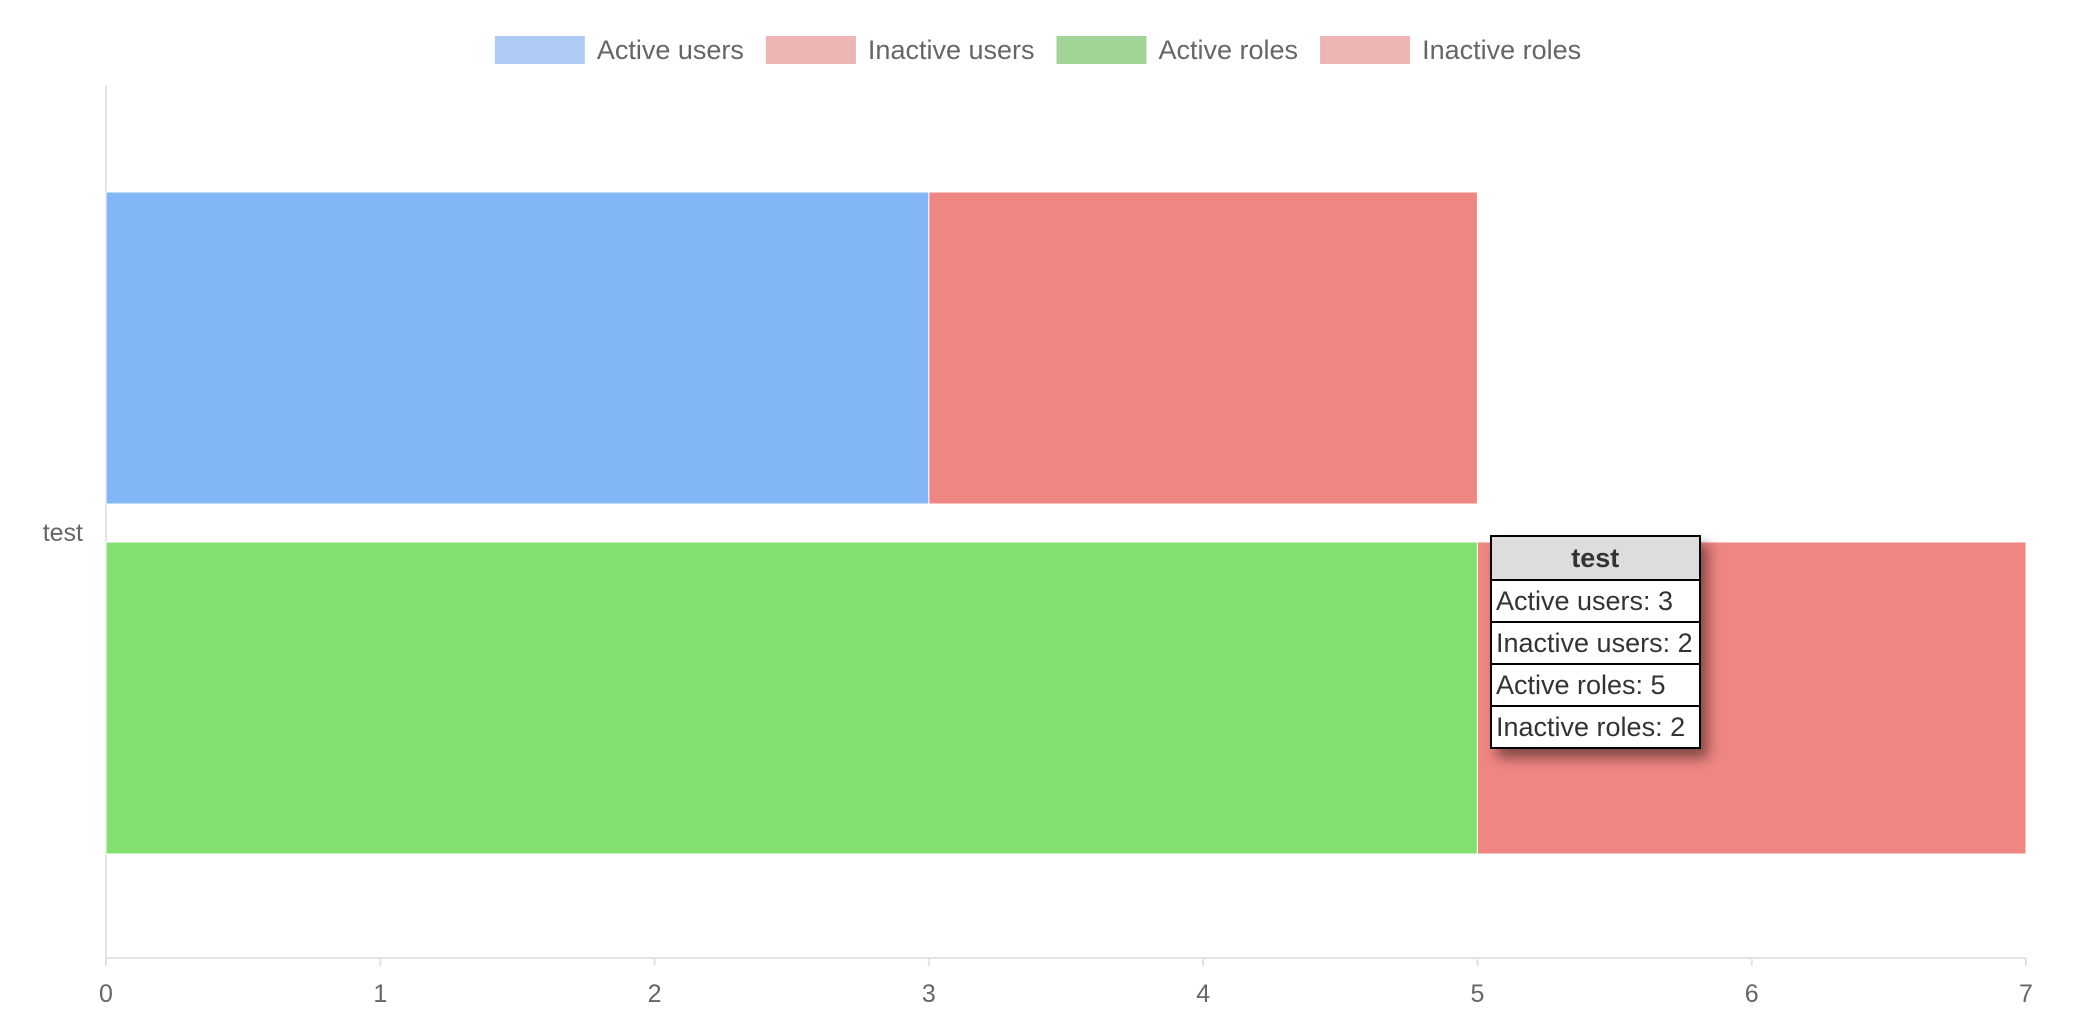  What do you see at coordinates (1752, 994) in the screenshot?
I see `x-tick-label: 6` at bounding box center [1752, 994].